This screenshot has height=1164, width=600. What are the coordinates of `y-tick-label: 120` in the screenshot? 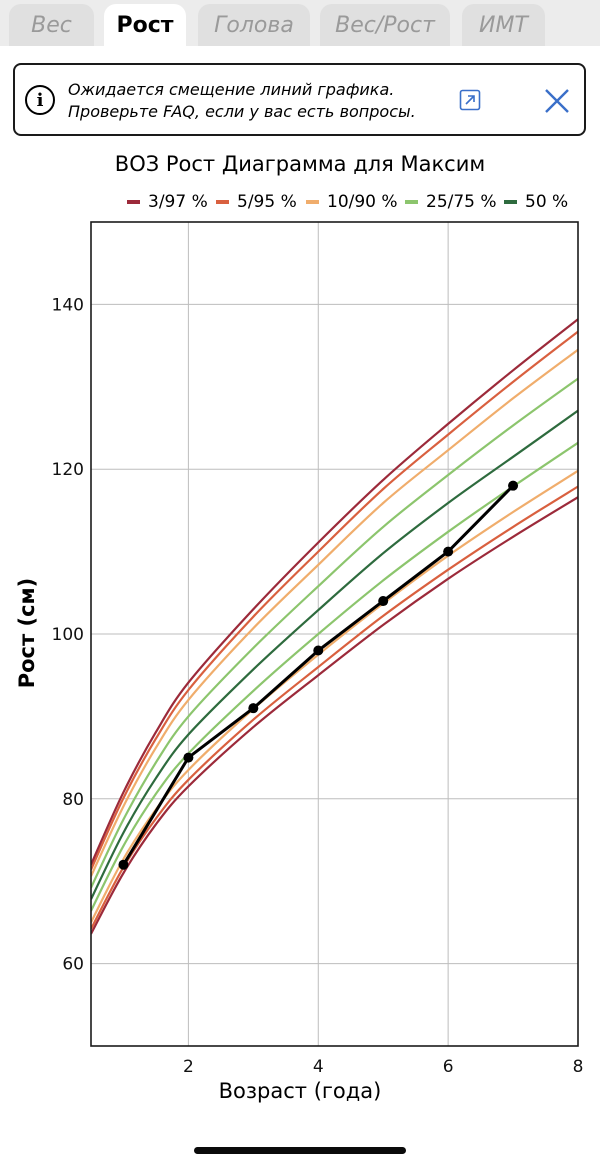 It's located at (68, 470).